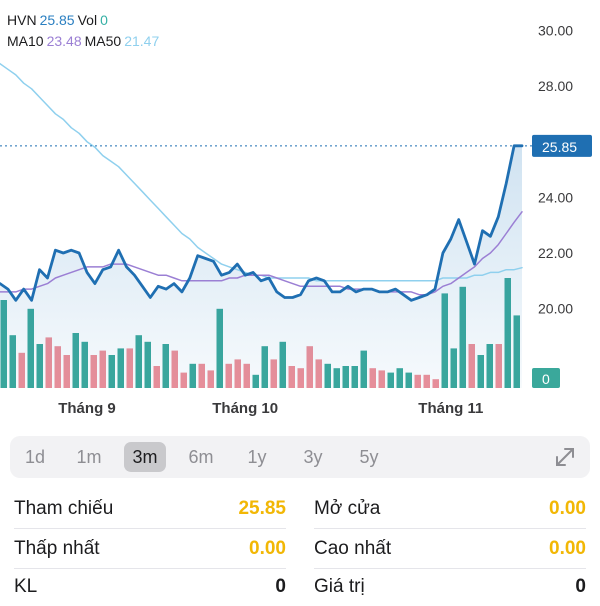  Describe the element at coordinates (64, 508) in the screenshot. I see `ref-label: Tham chiếu` at that location.